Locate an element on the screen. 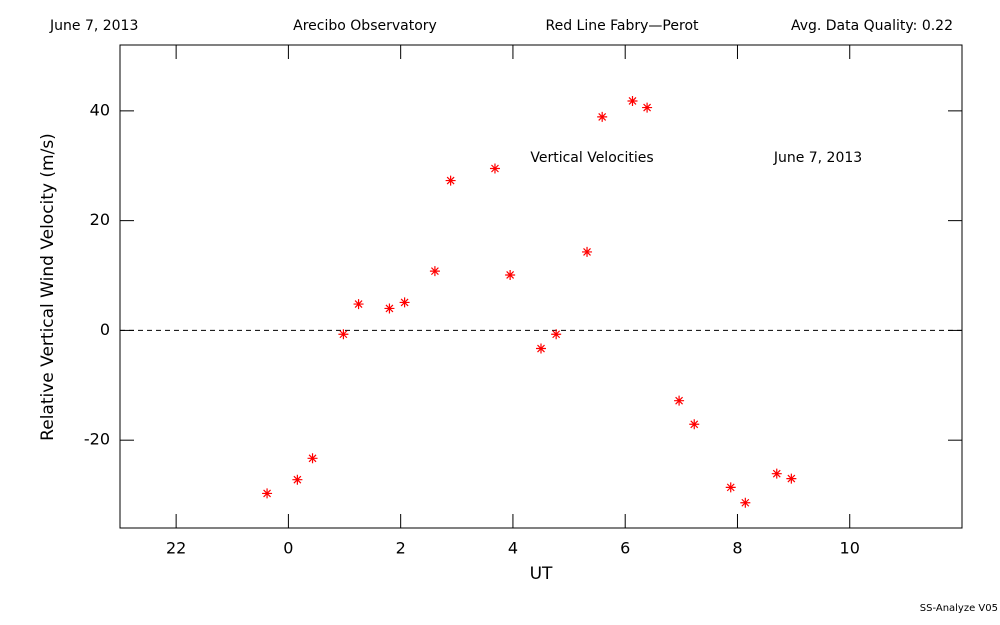  y-tick-label: 20 is located at coordinates (100, 219).